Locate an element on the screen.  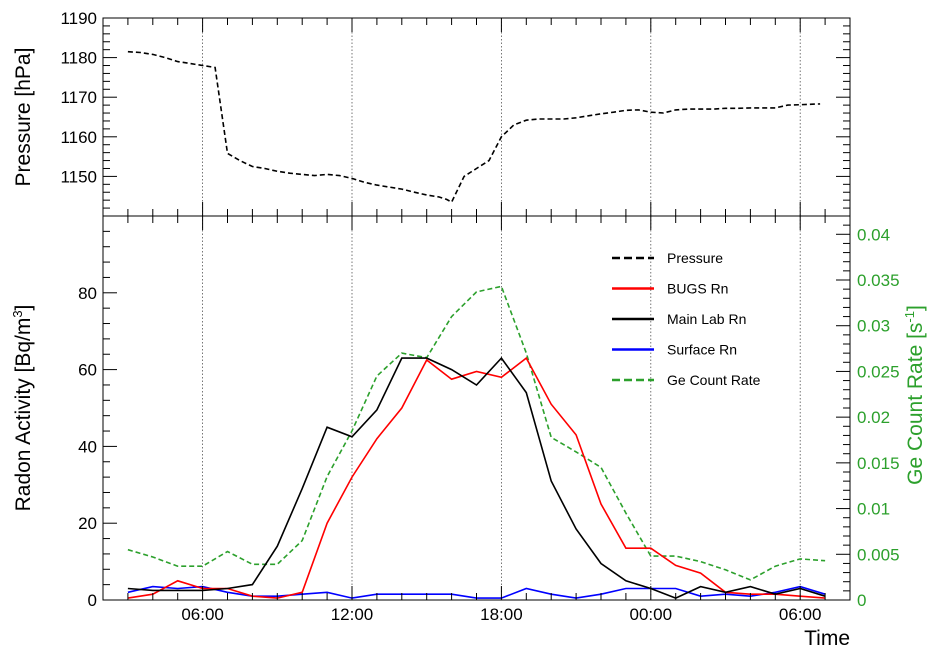
right-y-tick-label: 0.025 is located at coordinates (878, 371).